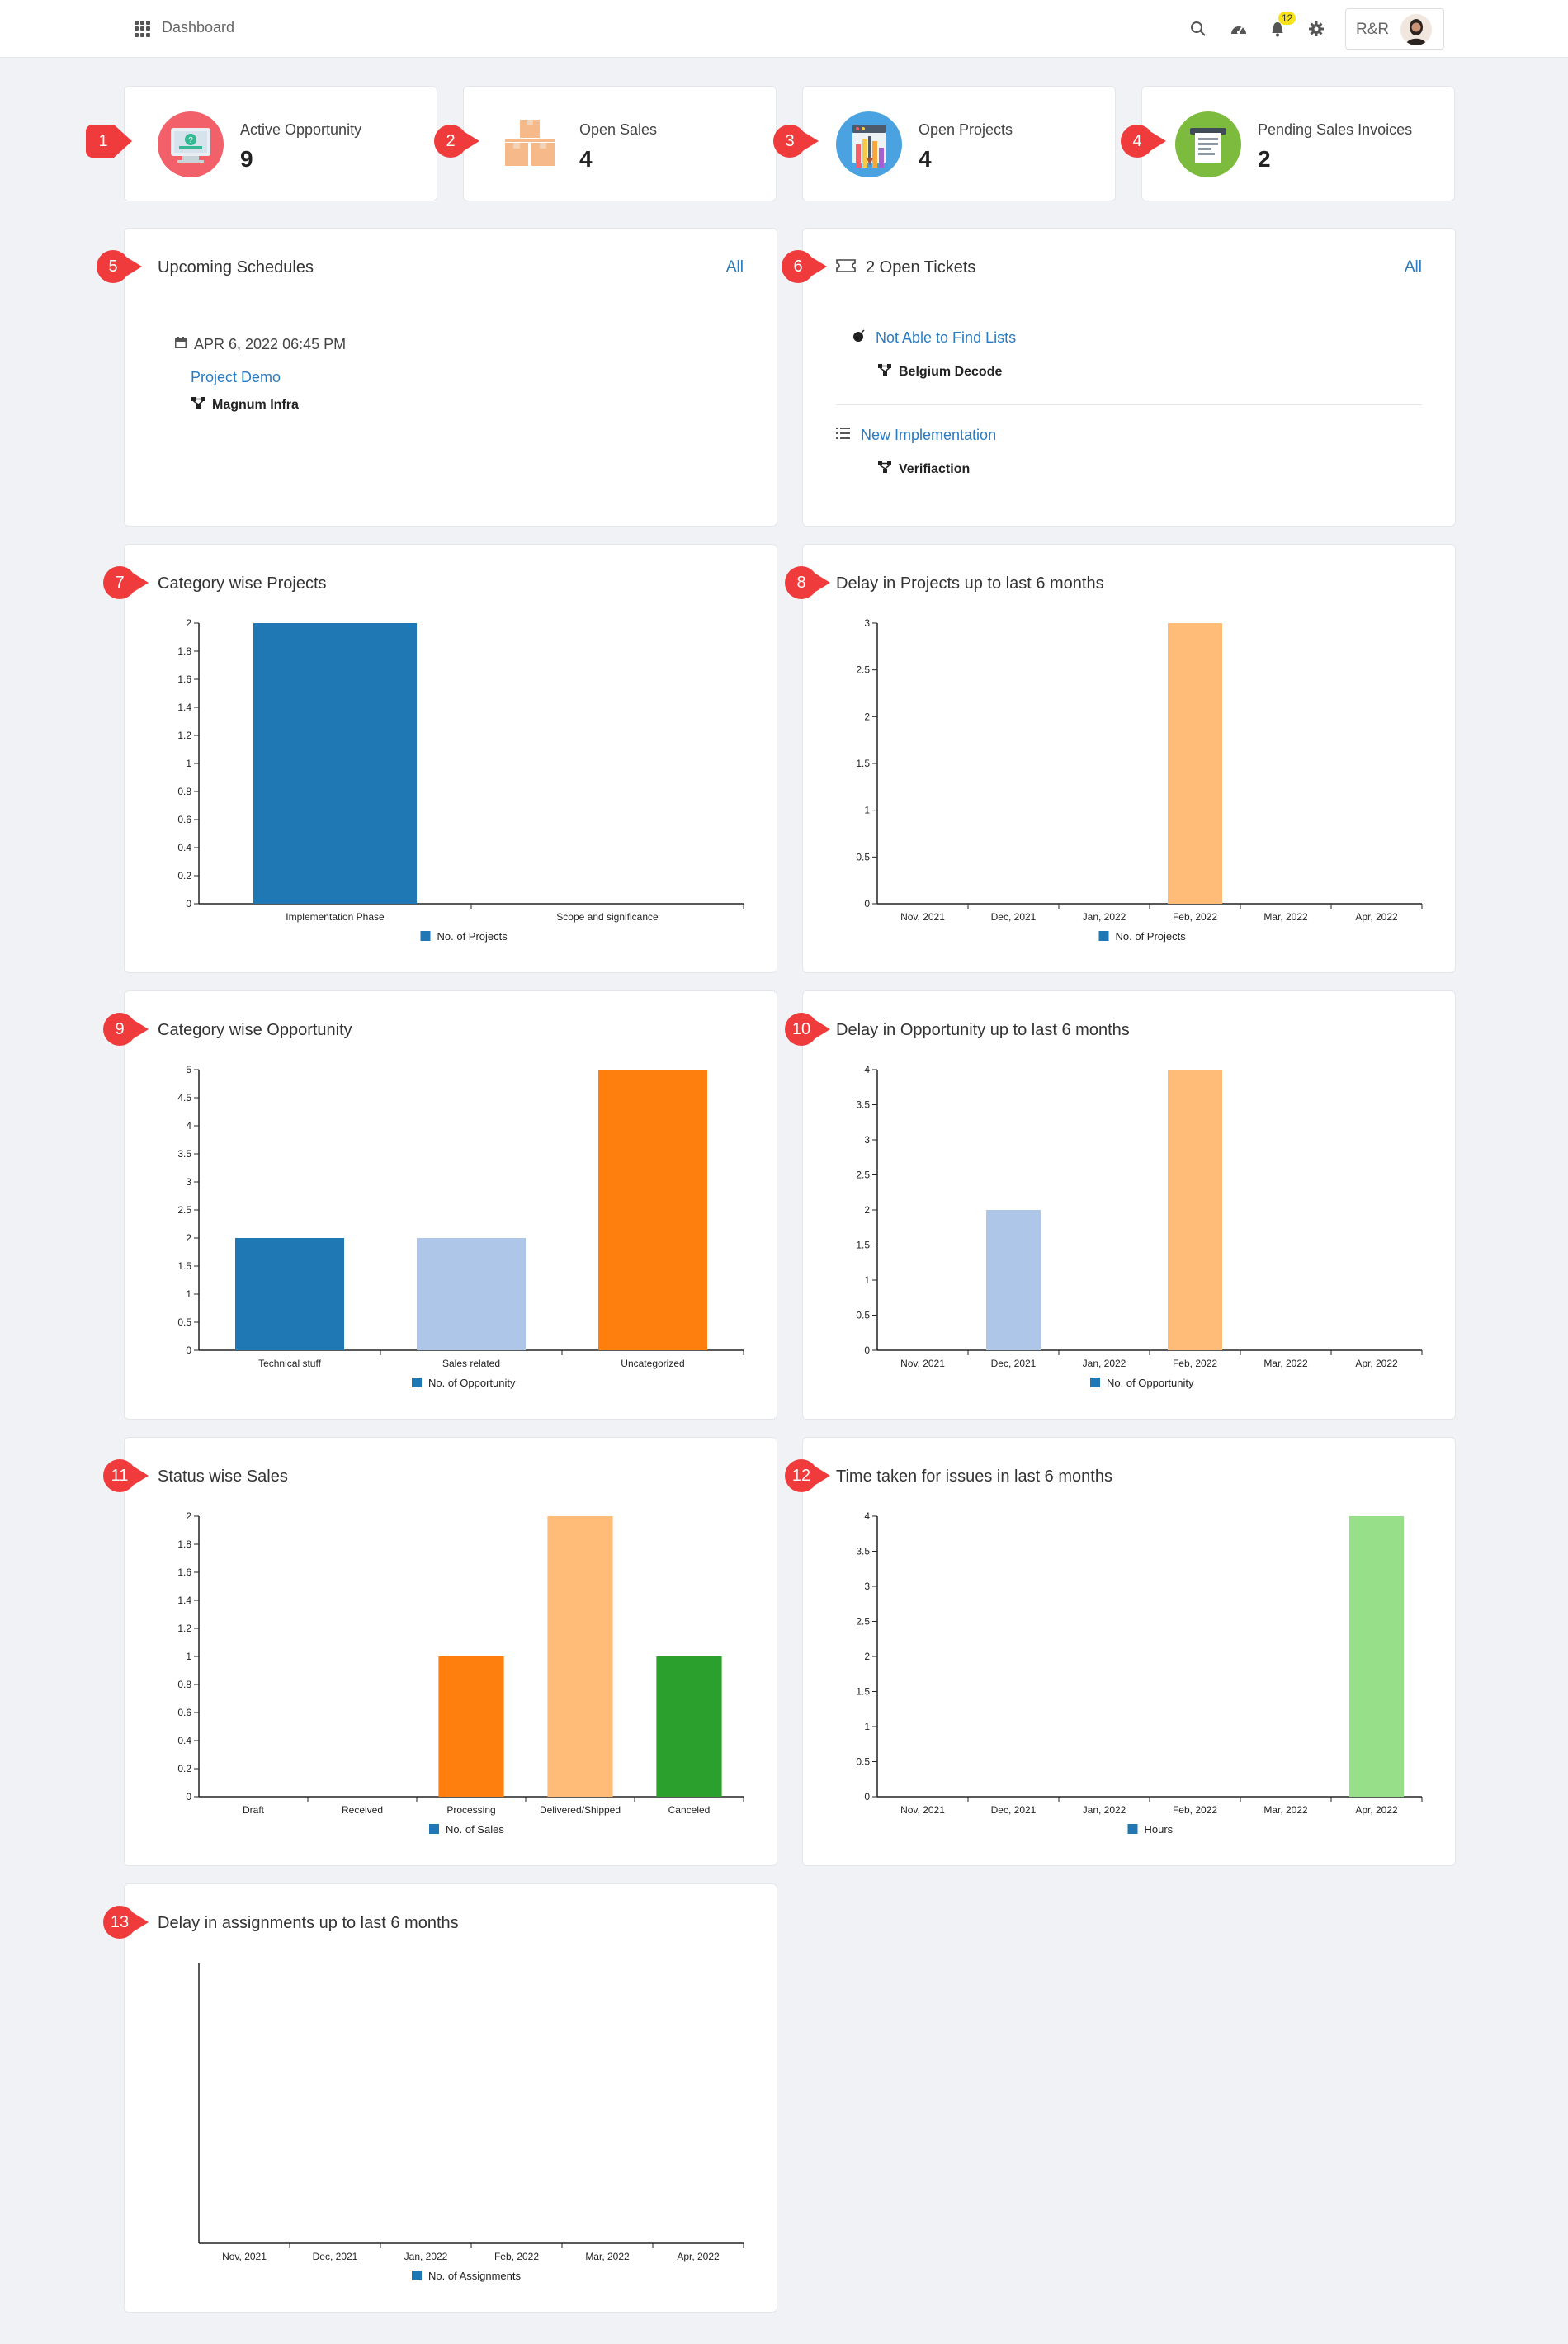  Describe the element at coordinates (236, 377) in the screenshot. I see `schedule-name-link: Project Demo` at that location.